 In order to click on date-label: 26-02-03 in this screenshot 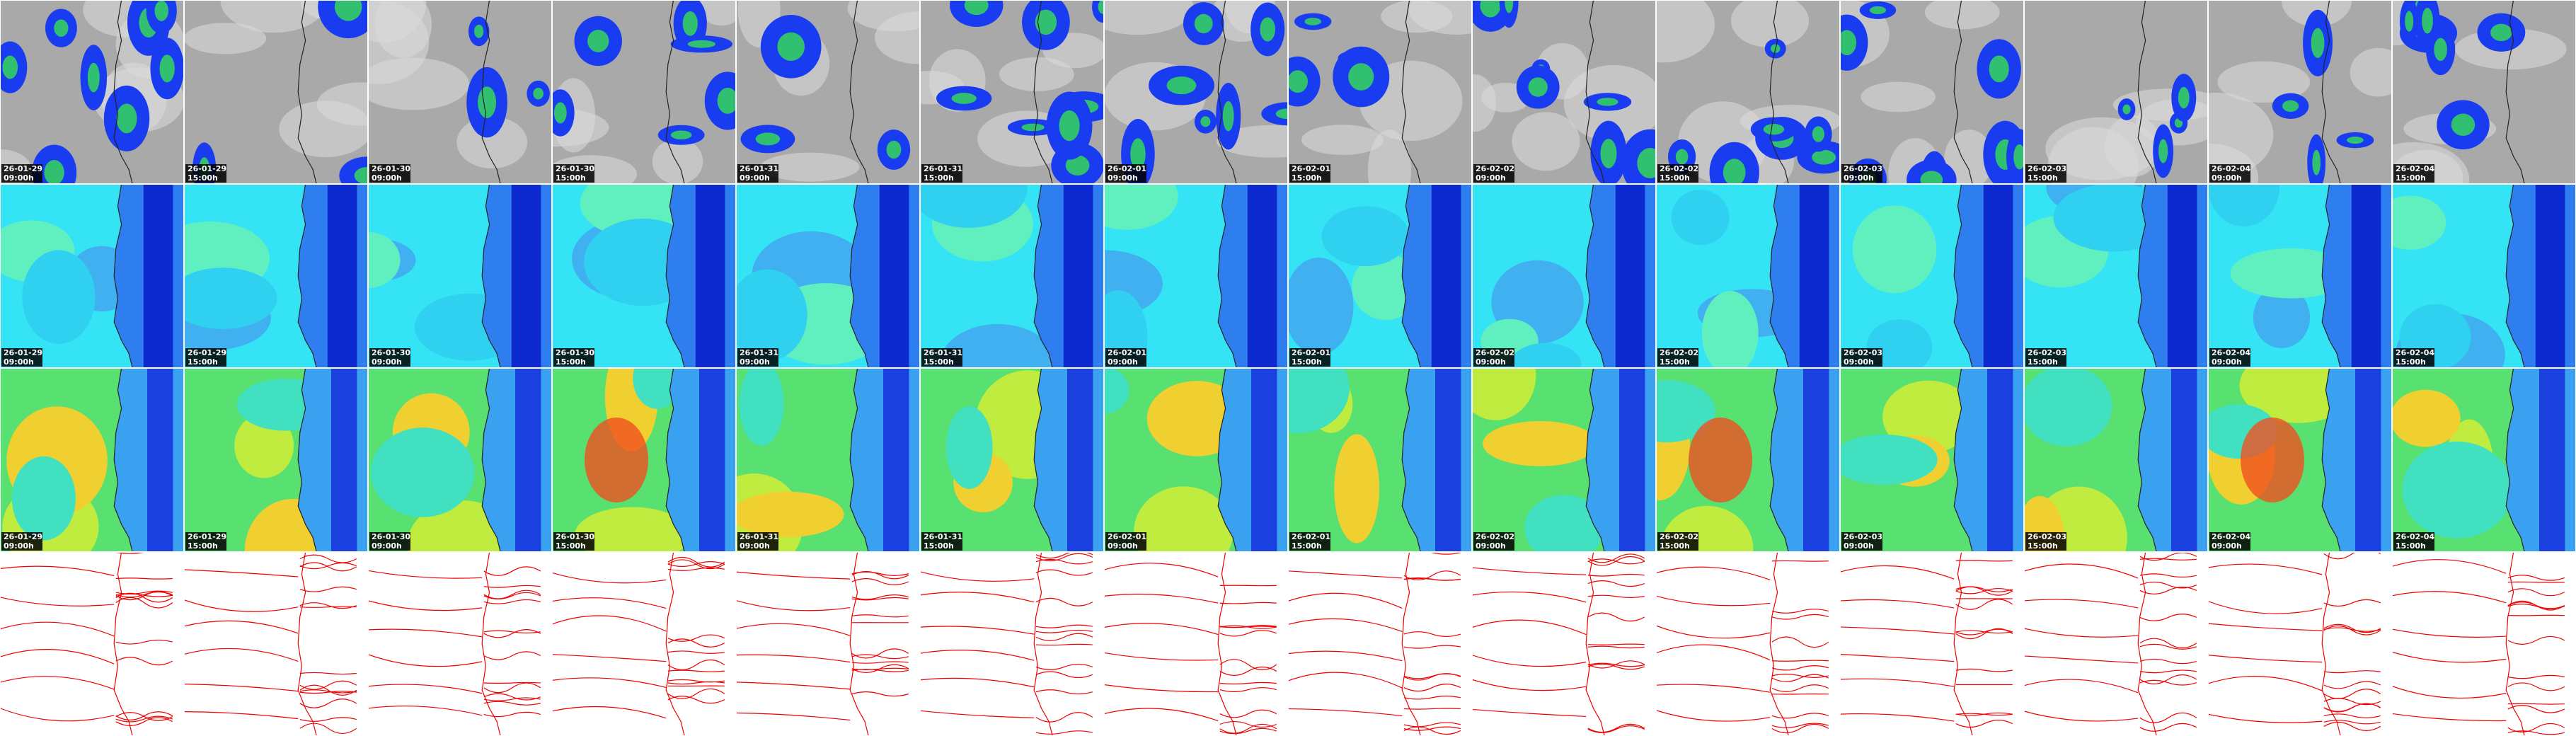, I will do `click(1863, 169)`.